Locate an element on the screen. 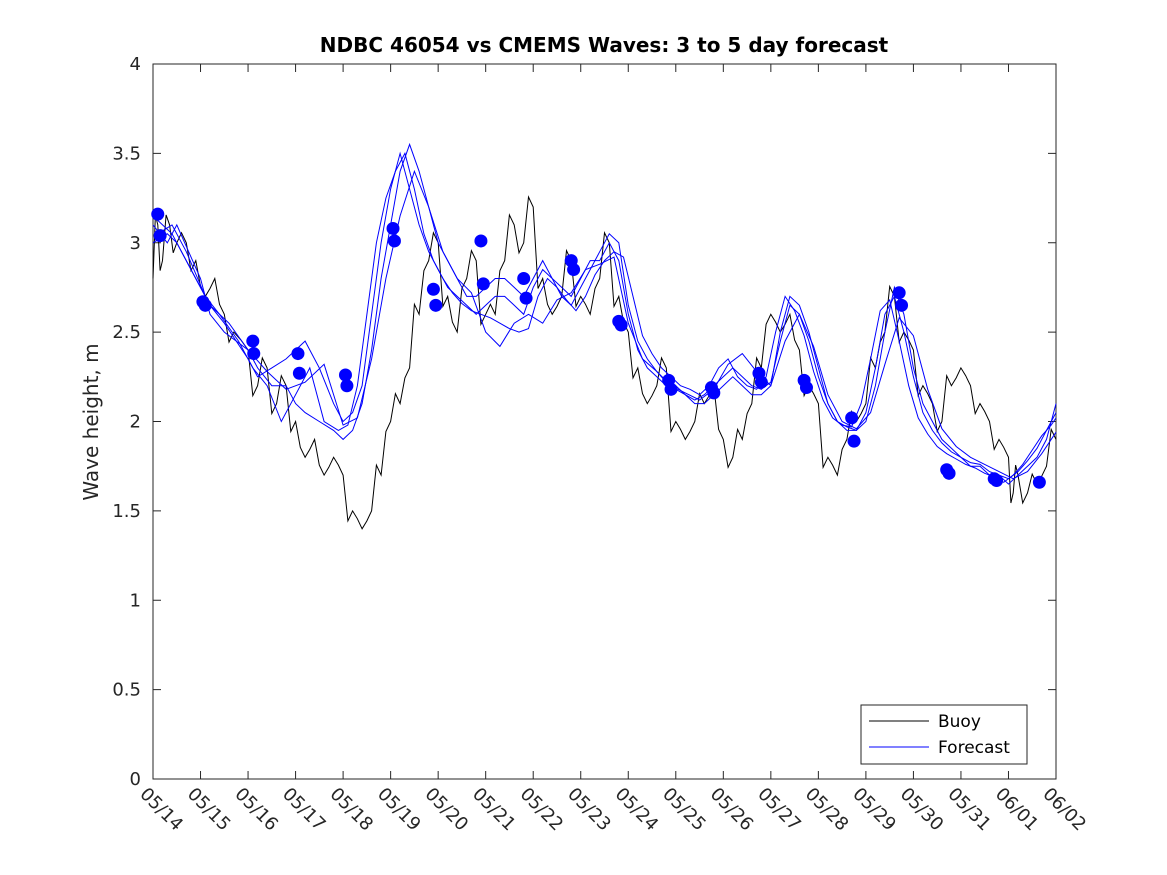 The height and width of the screenshot is (875, 1167). y-tick-label: 0 is located at coordinates (135, 779).